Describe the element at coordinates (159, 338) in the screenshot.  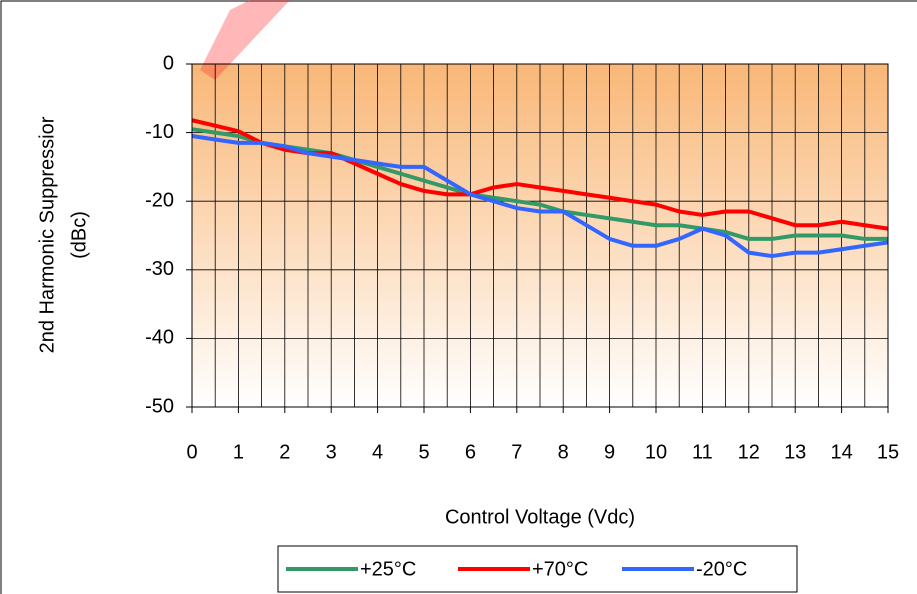
I see `y-tick-label: -40` at that location.